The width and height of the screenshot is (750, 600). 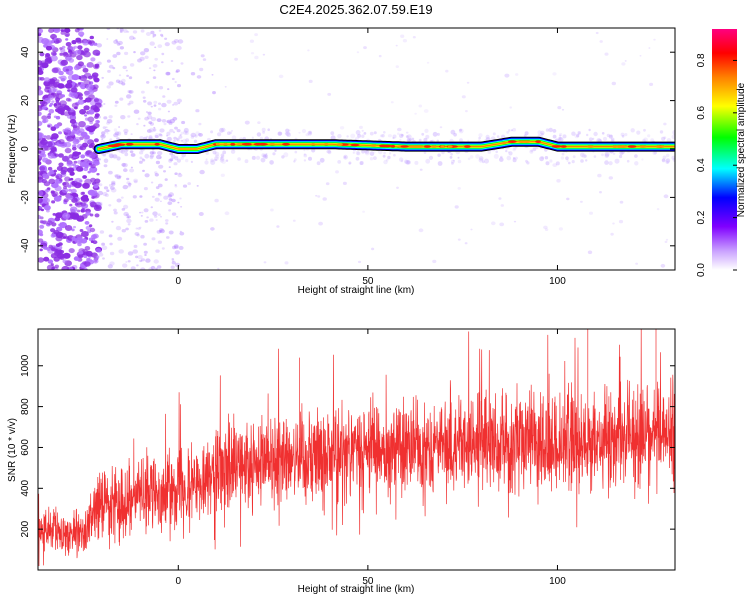 What do you see at coordinates (356, 290) in the screenshot?
I see `spectrogram-x-label: Height of straight line (km)` at bounding box center [356, 290].